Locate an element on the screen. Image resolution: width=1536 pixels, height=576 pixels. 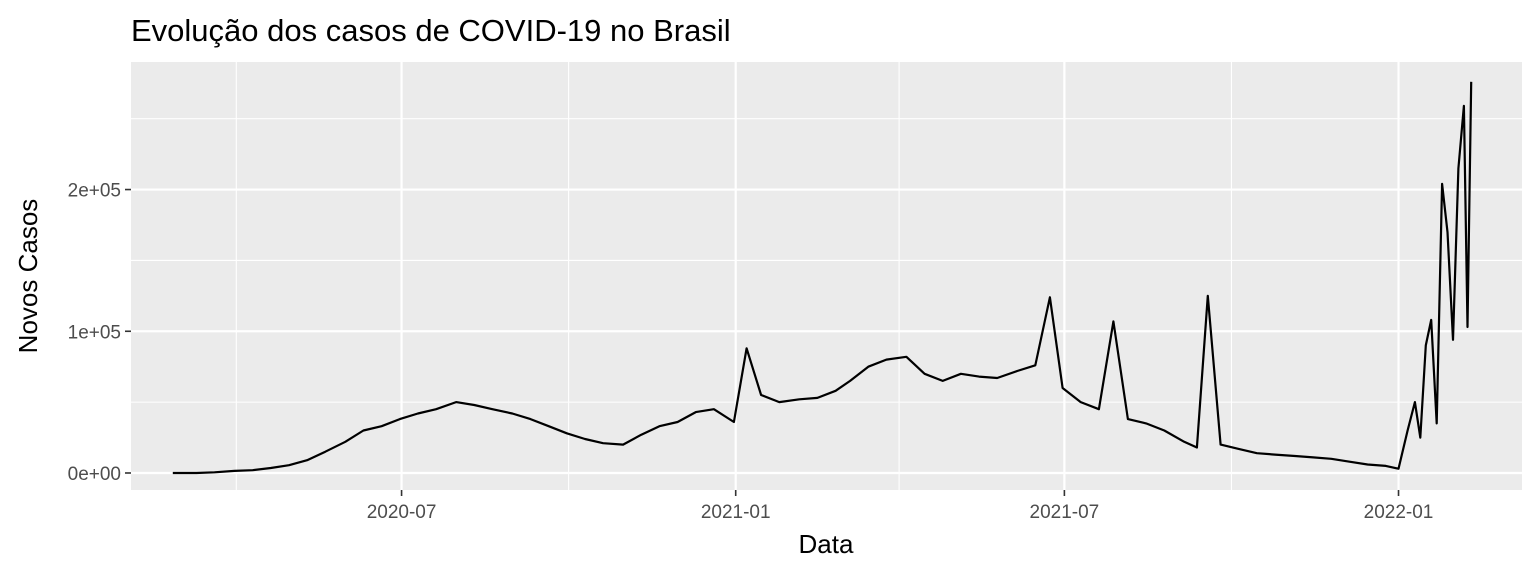
chart-title: Evolução dos casos de COVID-19 no Brasil is located at coordinates (431, 30).